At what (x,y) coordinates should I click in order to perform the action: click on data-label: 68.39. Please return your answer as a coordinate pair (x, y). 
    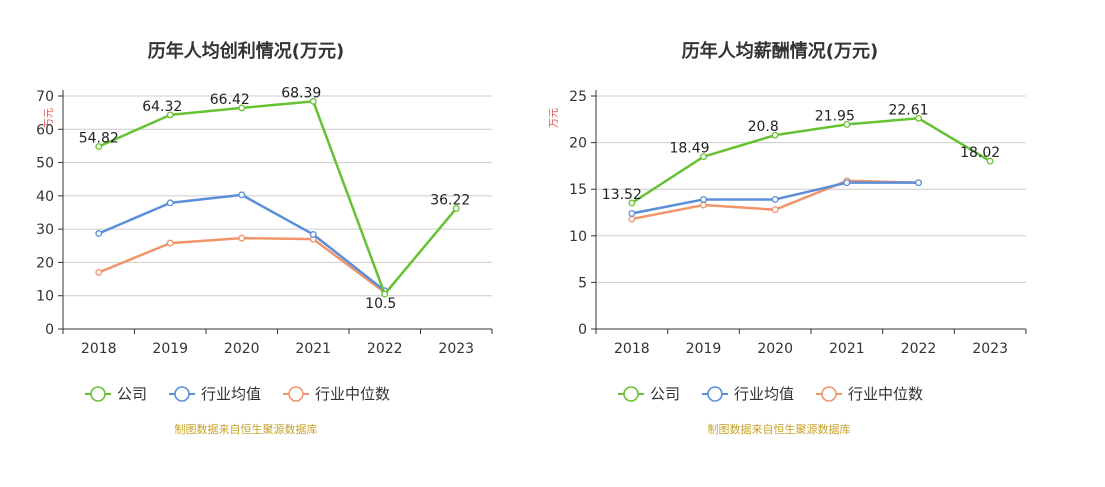
    Looking at the image, I should click on (301, 93).